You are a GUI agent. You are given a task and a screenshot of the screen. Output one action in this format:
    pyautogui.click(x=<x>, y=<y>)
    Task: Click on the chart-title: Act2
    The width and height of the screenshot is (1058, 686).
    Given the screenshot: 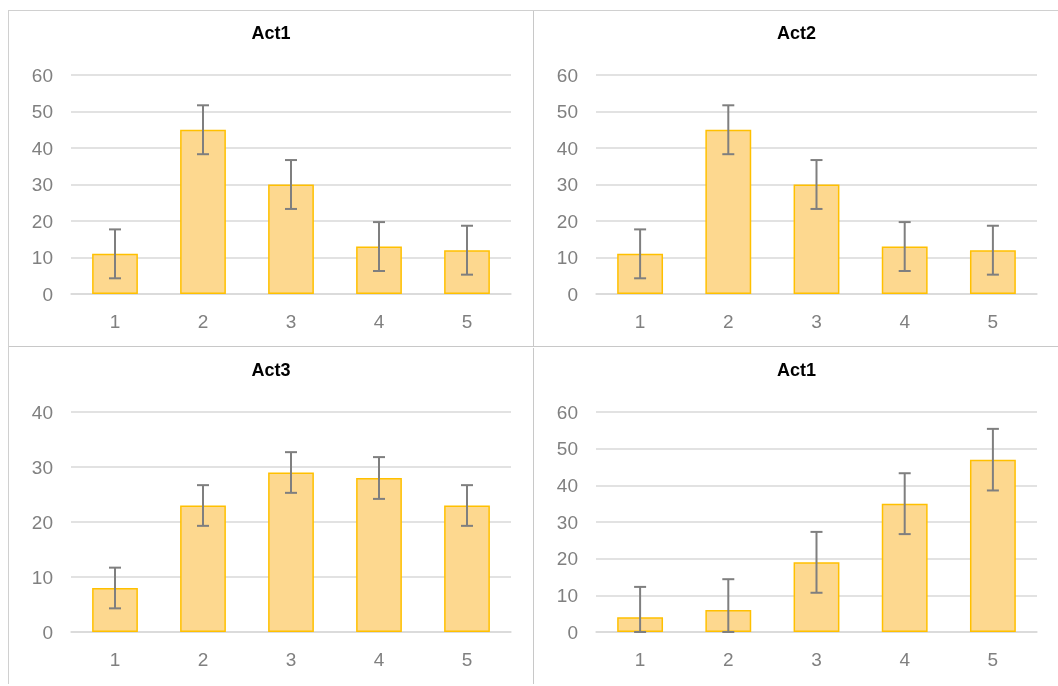 What is the action you would take?
    pyautogui.click(x=796, y=33)
    